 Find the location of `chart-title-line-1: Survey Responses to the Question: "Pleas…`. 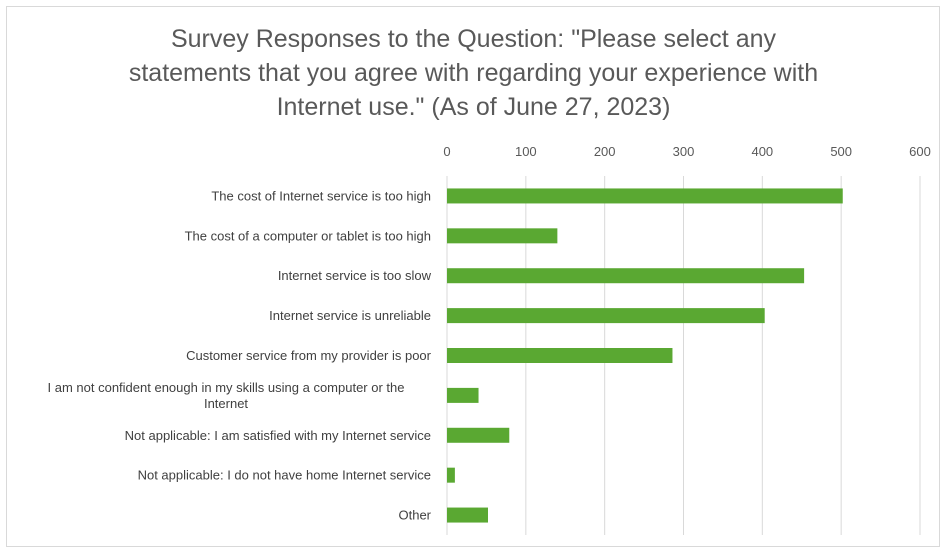

chart-title-line-1: Survey Responses to the Question: "Pleas… is located at coordinates (473, 39).